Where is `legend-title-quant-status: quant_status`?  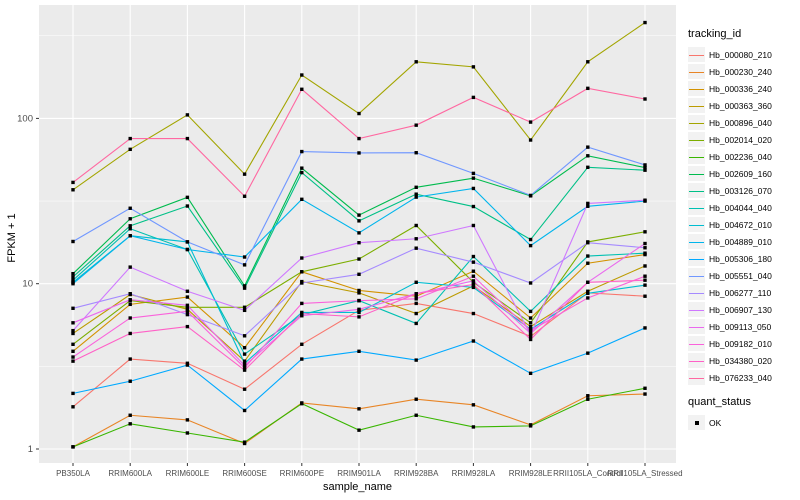 legend-title-quant-status: quant_status is located at coordinates (719, 402).